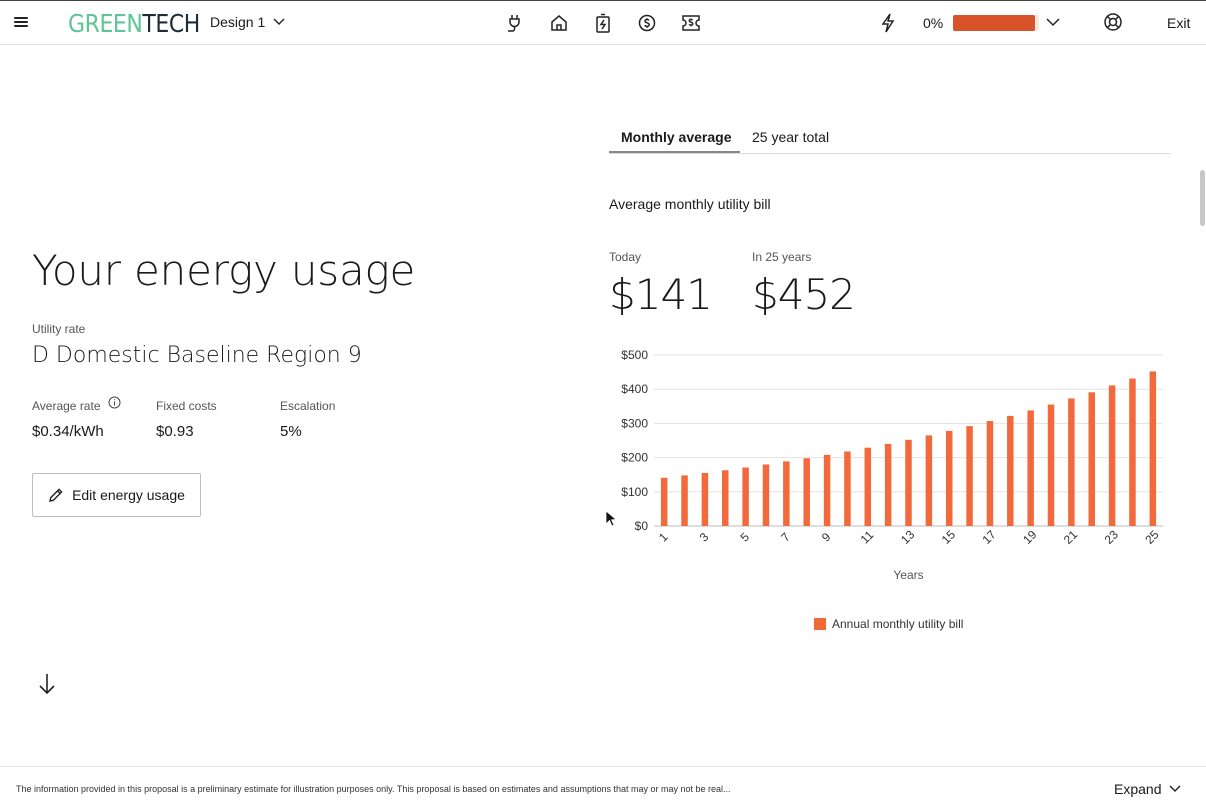 The image size is (1206, 802). I want to click on step-nav, so click(603, 23).